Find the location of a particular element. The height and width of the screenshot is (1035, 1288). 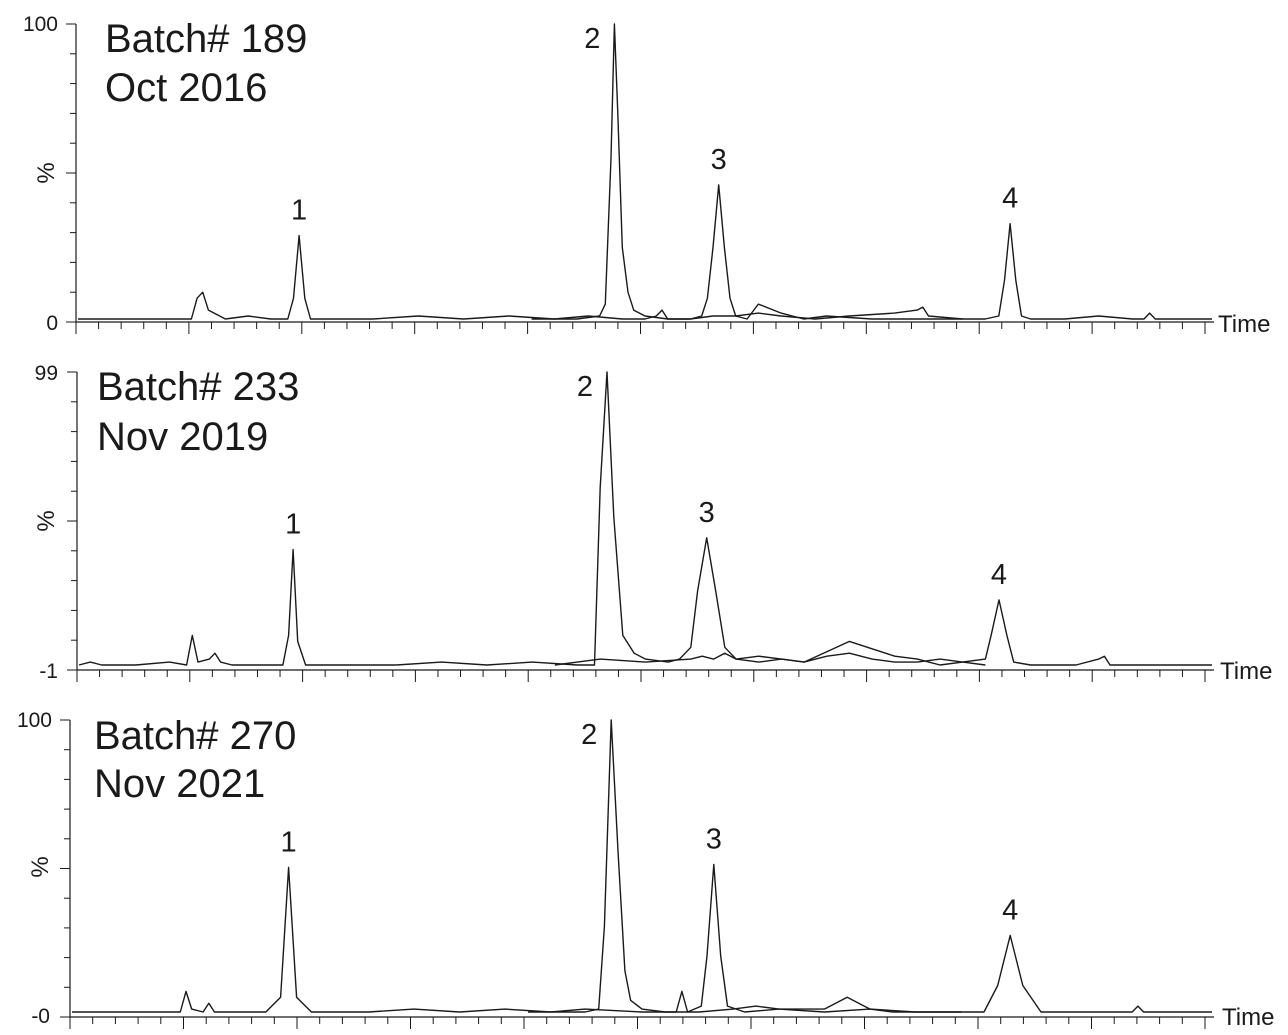

y-tick-label-bottom: 0 is located at coordinates (52, 323).